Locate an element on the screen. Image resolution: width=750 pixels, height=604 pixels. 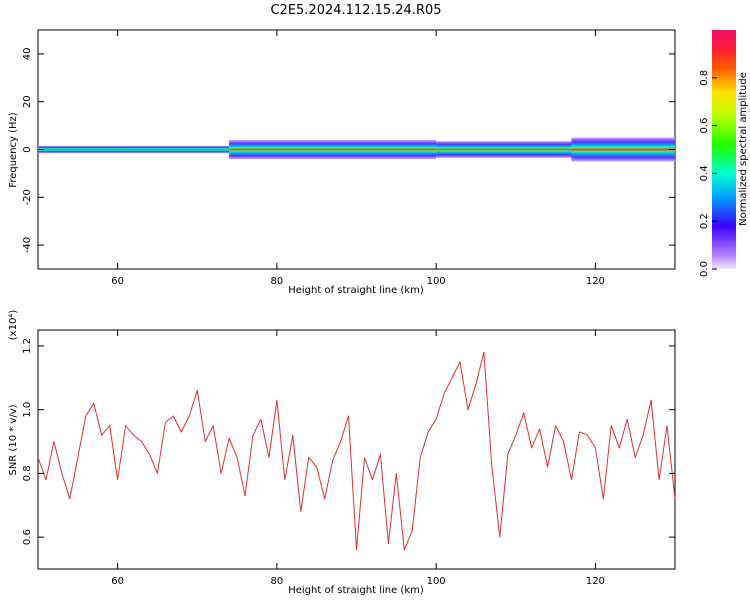
colorbar-tick-label: 0.4 is located at coordinates (704, 173).